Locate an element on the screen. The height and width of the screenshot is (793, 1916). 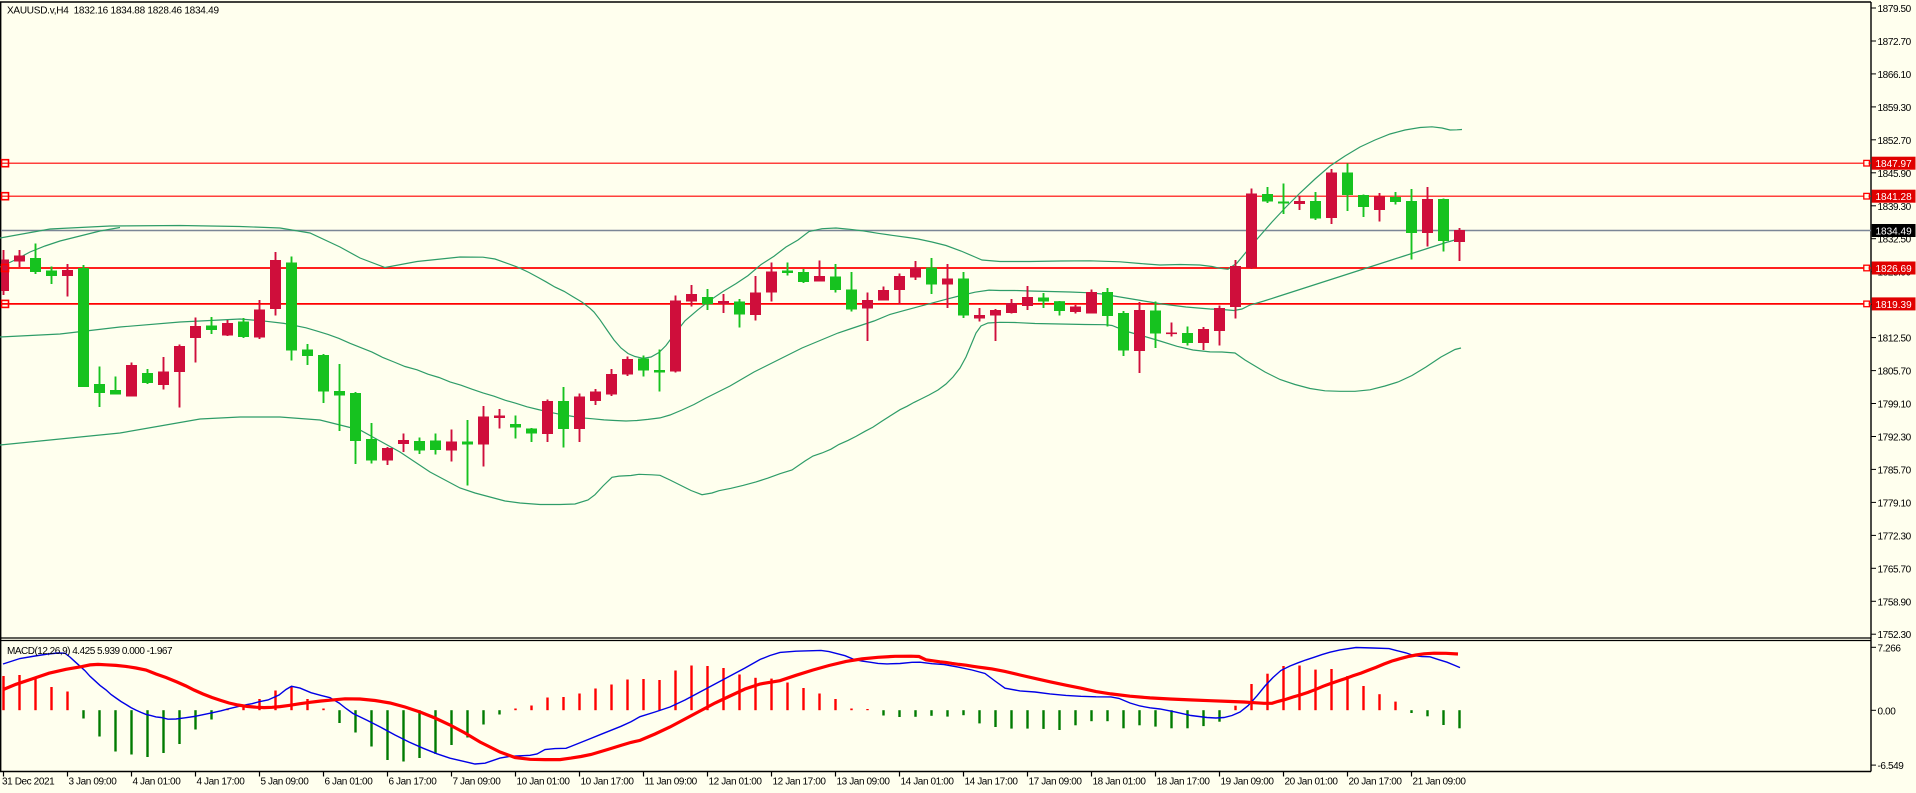
svg-text: 1799.10 is located at coordinates (1895, 405).